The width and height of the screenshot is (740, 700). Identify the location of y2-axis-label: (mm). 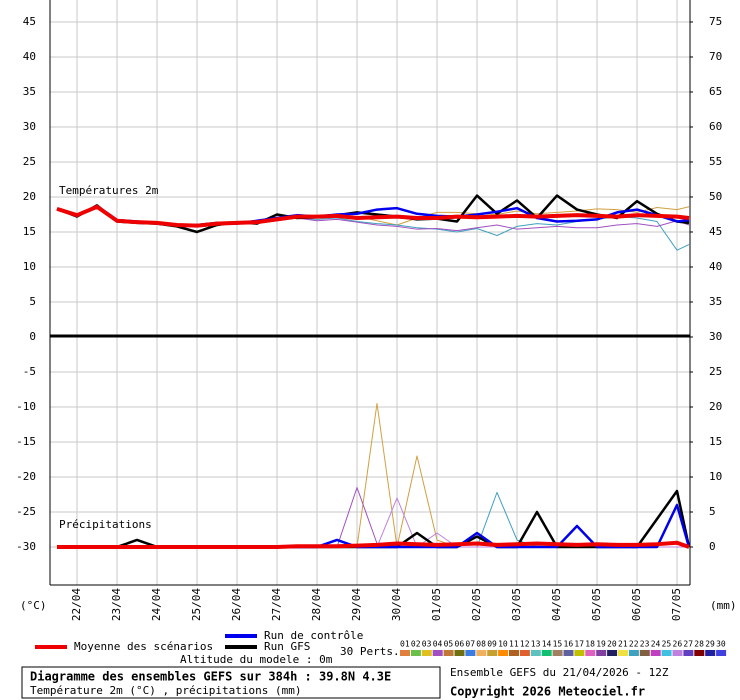
(723, 605).